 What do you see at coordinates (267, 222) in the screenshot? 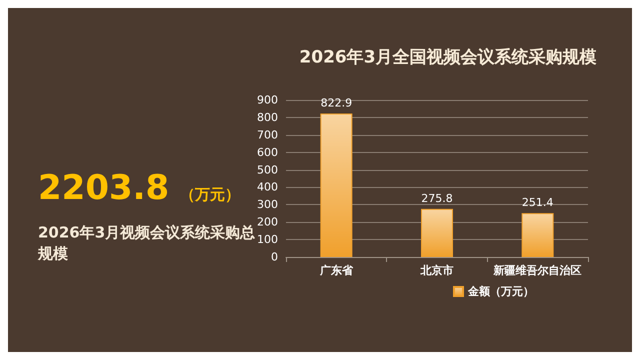
I see `y-tick-label: 200` at bounding box center [267, 222].